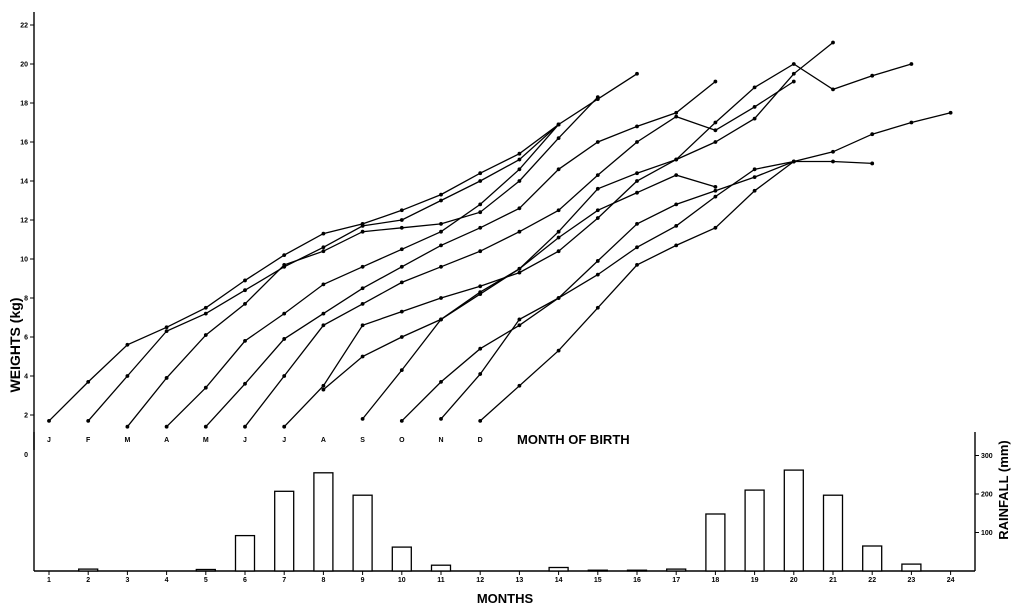  I want to click on rainfall-axis-title: RAINFALL (mm), so click(1003, 489).